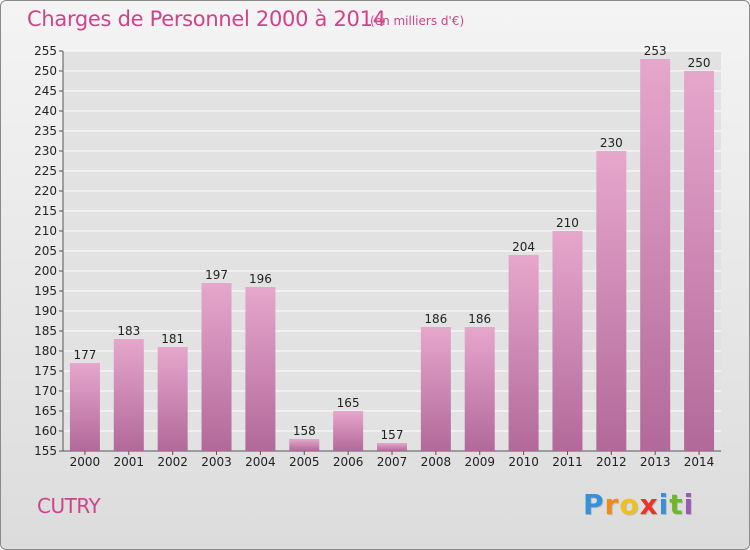  What do you see at coordinates (45, 191) in the screenshot?
I see `y-tick-label: 220` at bounding box center [45, 191].